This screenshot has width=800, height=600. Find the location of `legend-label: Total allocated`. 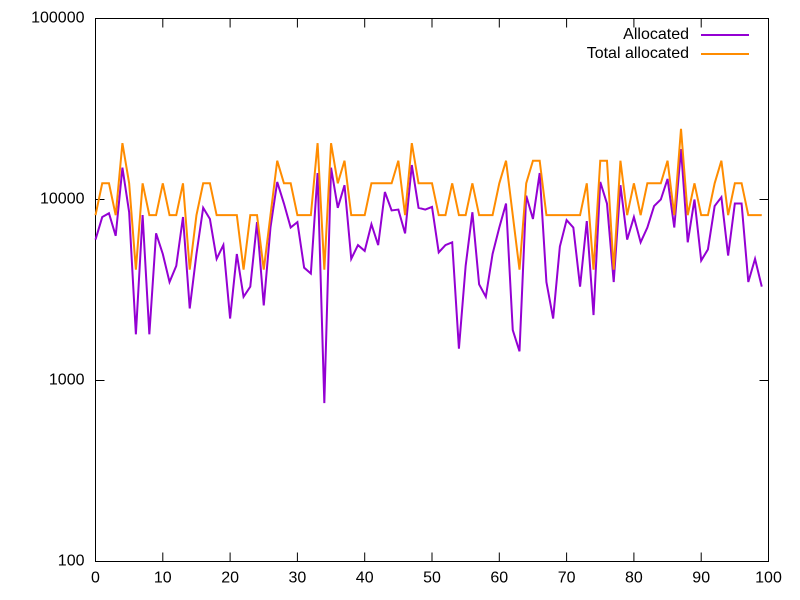

legend-label: Total allocated is located at coordinates (638, 53).